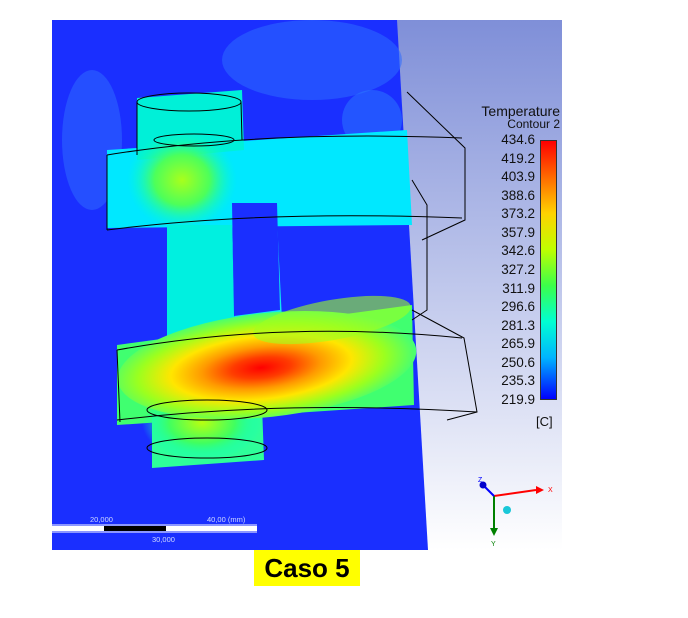  Describe the element at coordinates (483, 485) in the screenshot. I see `z-axis-dot` at that location.